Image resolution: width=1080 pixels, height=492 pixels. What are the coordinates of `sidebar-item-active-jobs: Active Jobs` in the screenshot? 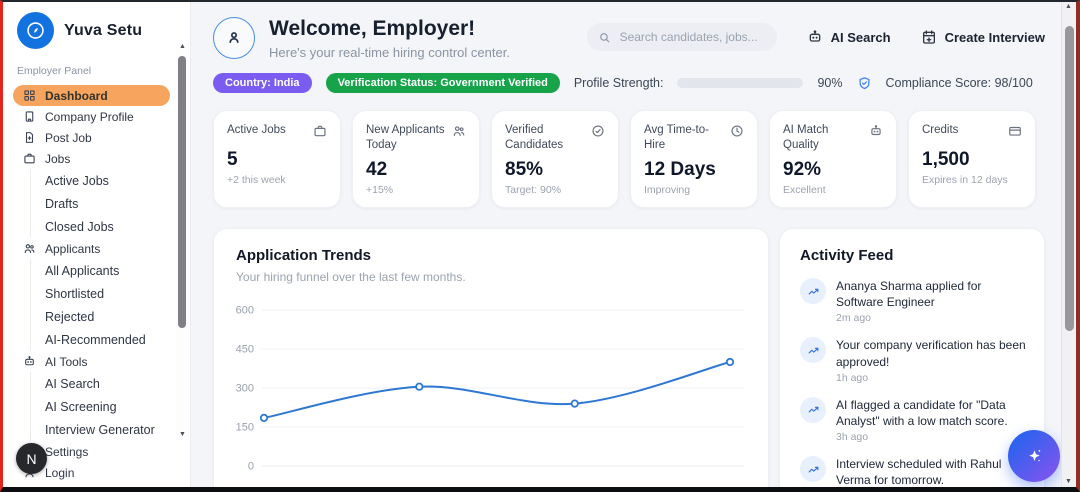 It's located at (100, 180).